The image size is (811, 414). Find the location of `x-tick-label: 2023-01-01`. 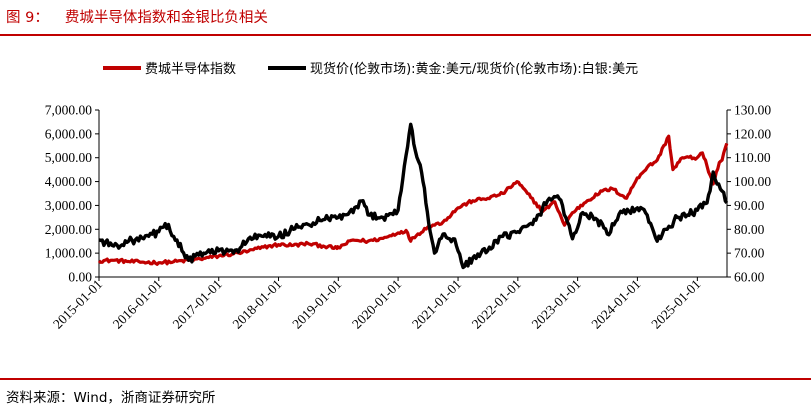

x-tick-label: 2023-01-01 is located at coordinates (556, 304).